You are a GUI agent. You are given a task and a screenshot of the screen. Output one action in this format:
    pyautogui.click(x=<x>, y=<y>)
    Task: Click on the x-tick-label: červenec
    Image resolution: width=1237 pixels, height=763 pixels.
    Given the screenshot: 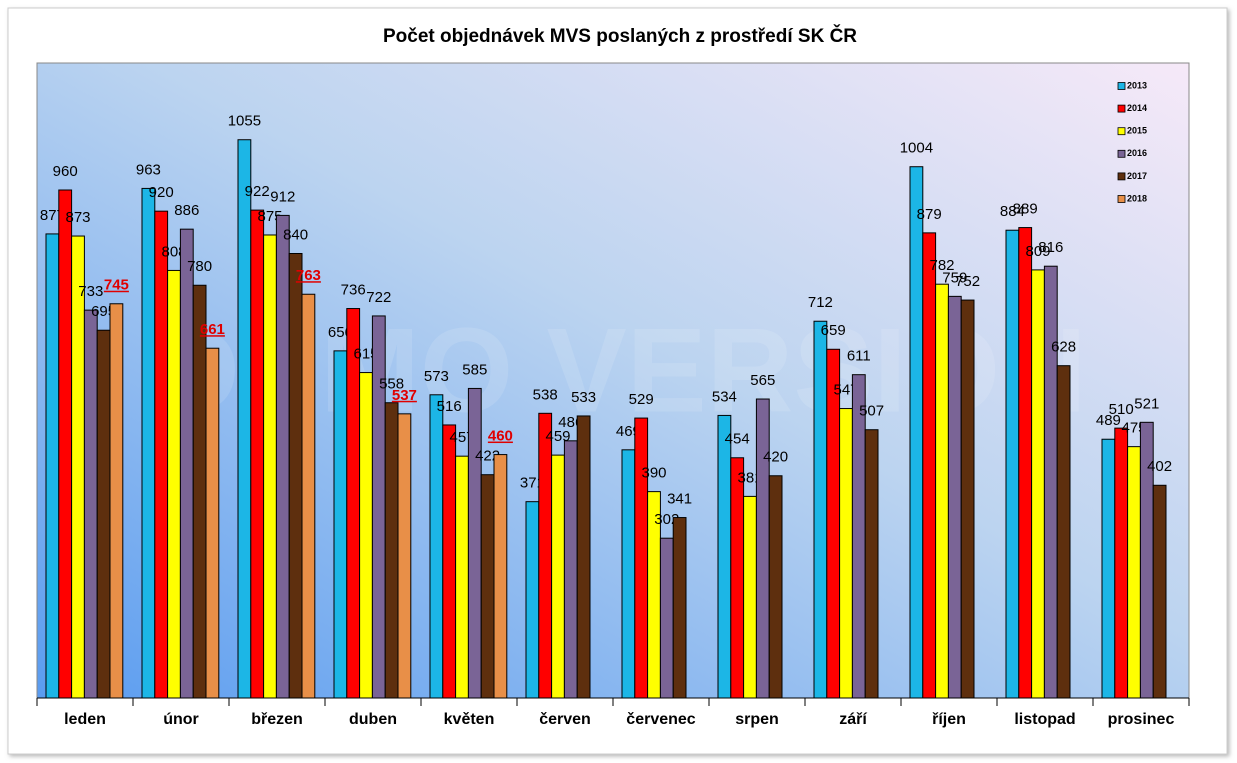 What is the action you would take?
    pyautogui.click(x=660, y=719)
    